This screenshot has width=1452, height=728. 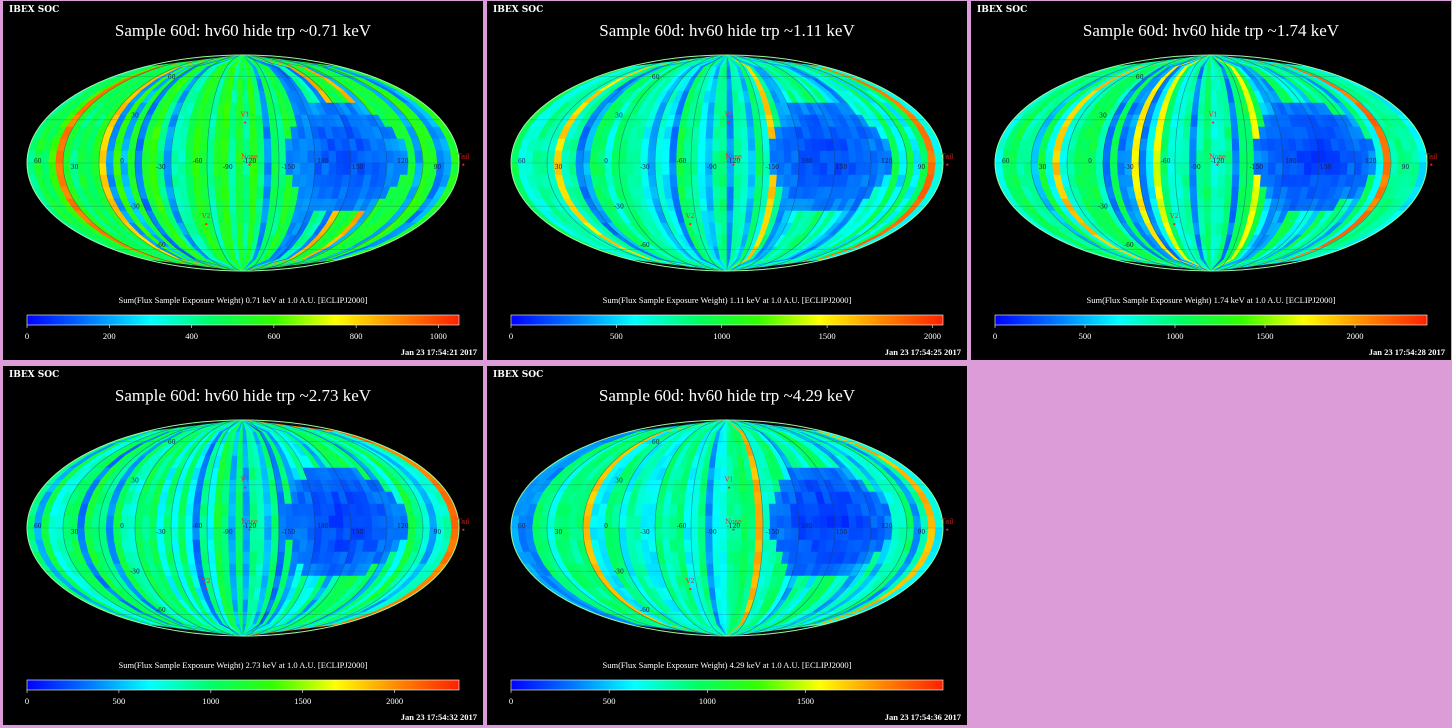 I want to click on sky-map-cells, so click(x=243, y=163).